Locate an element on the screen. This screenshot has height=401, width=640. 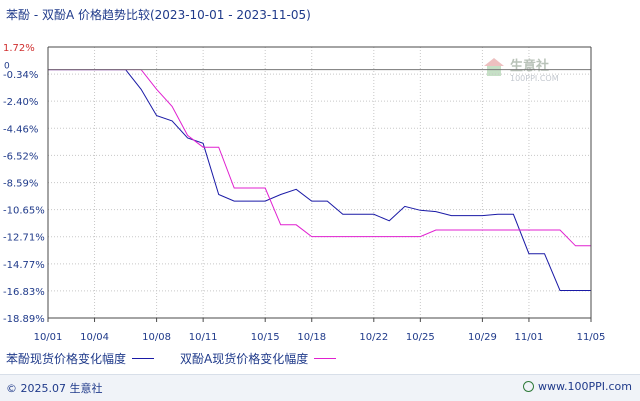
y-tick-label: 1.72% is located at coordinates (19, 48).